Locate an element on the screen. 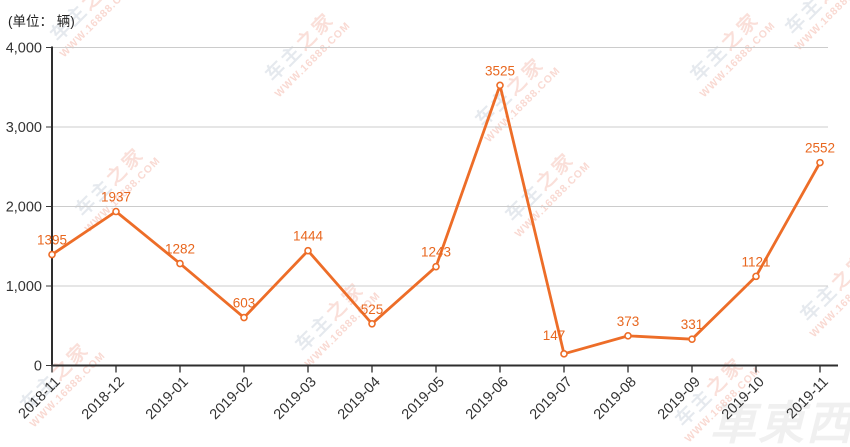 This screenshot has height=447, width=850. x-axis-label: 2019-08 is located at coordinates (615, 398).